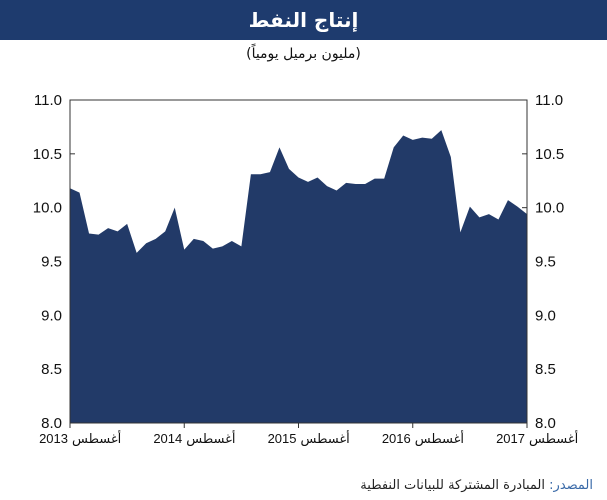  I want to click on x-tick-year: 2014, so click(167, 438).